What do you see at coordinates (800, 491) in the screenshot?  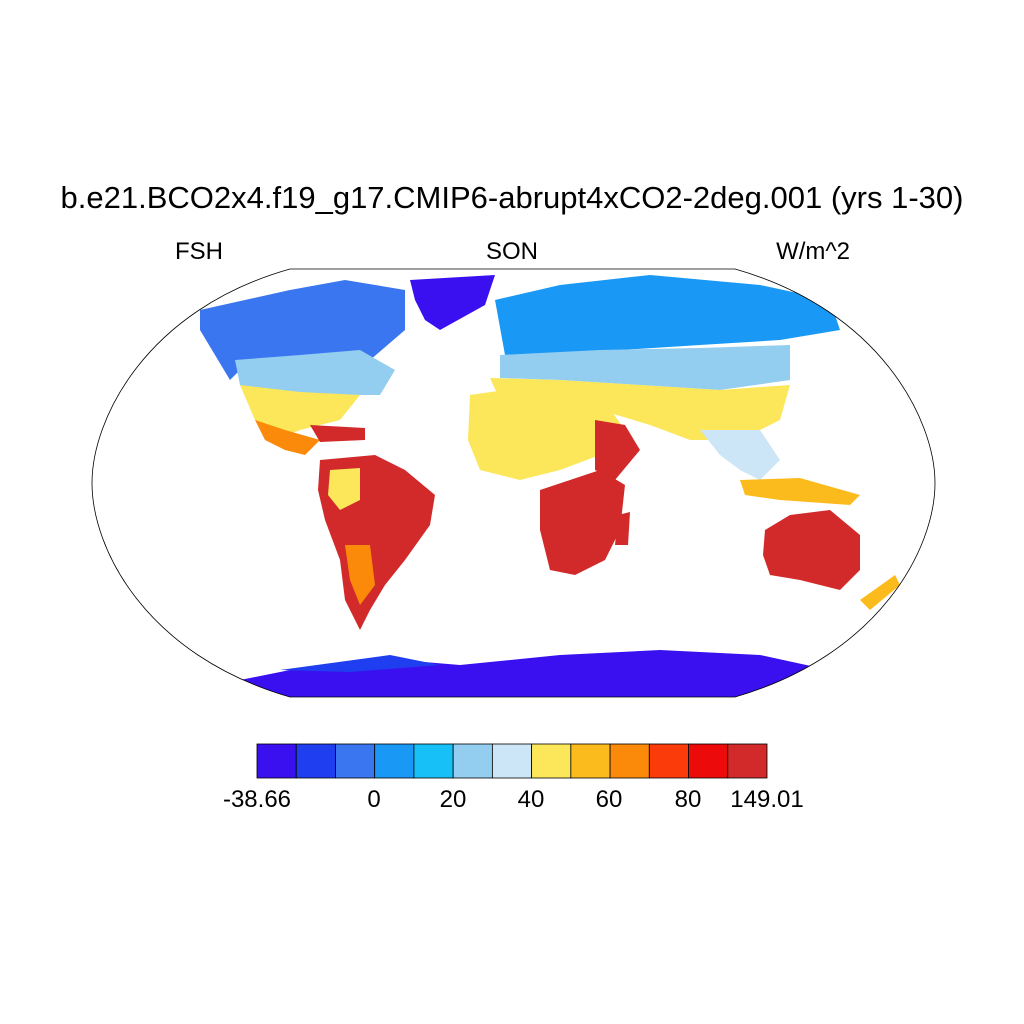 I see `indonesia` at bounding box center [800, 491].